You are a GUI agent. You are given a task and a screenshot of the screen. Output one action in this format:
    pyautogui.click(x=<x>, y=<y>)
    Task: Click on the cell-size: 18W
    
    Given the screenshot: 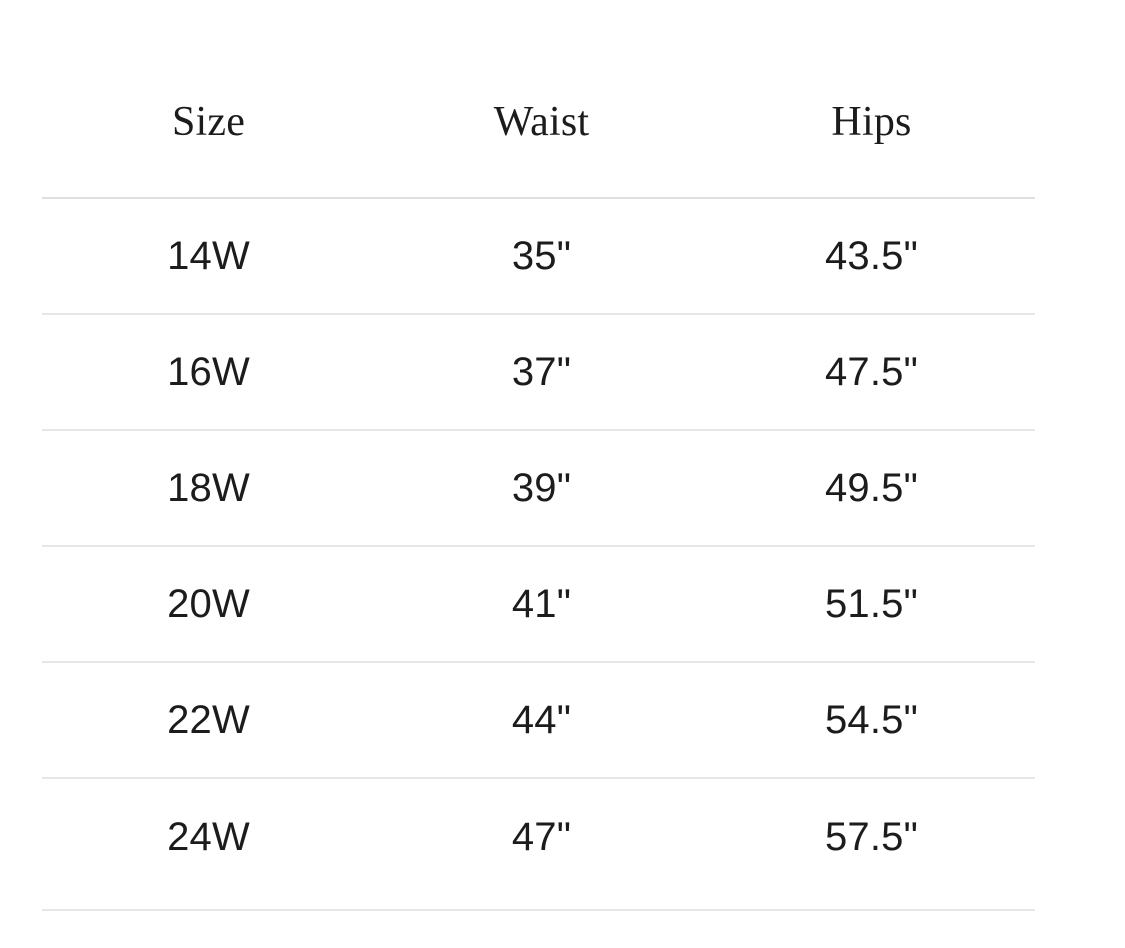 What is the action you would take?
    pyautogui.click(x=208, y=488)
    